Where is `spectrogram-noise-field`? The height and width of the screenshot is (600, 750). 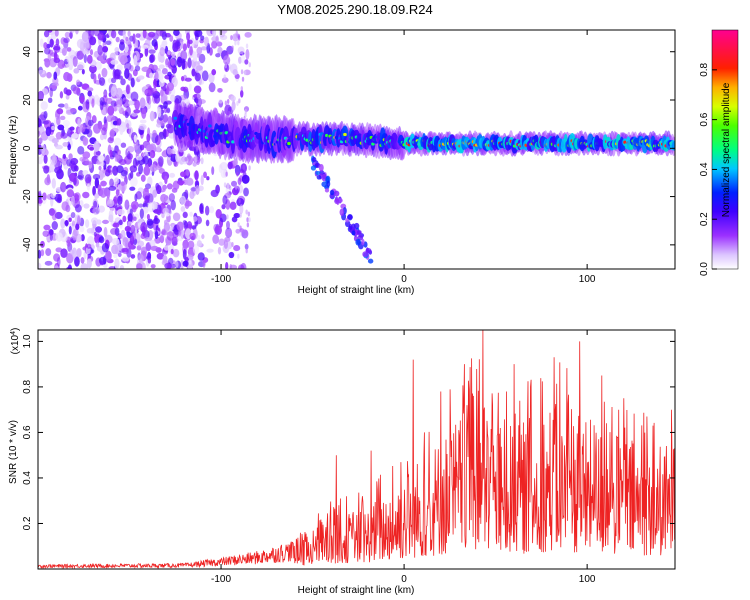
spectrogram-noise-field is located at coordinates (145, 149).